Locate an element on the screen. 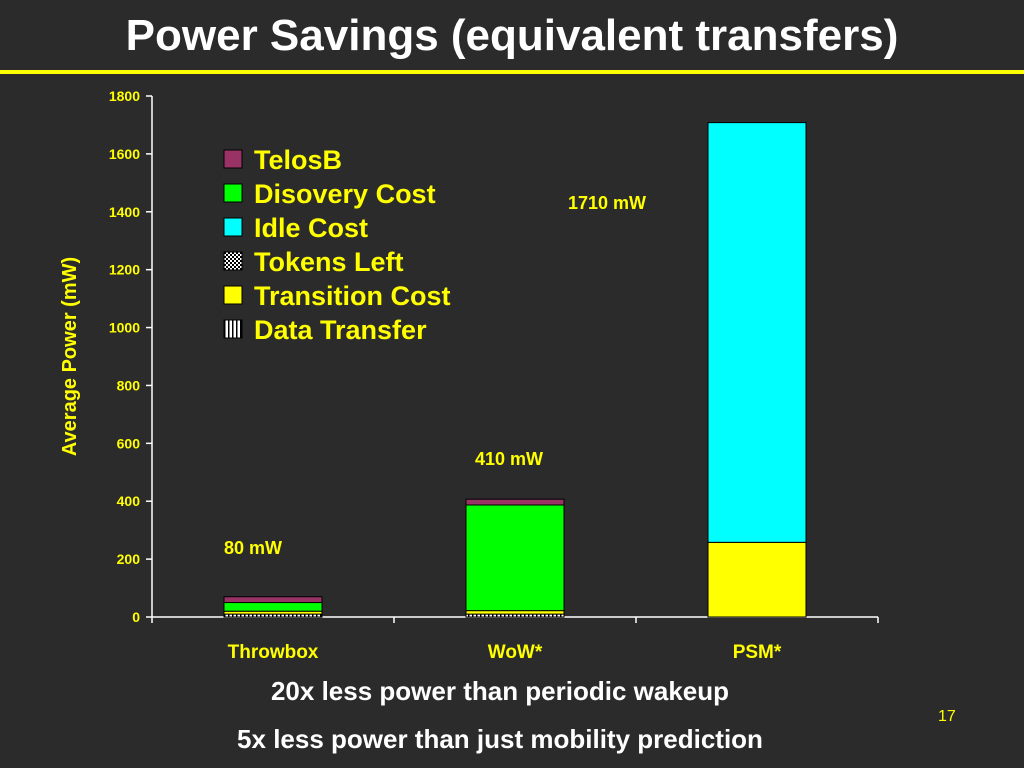 The image size is (1024, 768). bar-segment-idle-cost is located at coordinates (757, 332).